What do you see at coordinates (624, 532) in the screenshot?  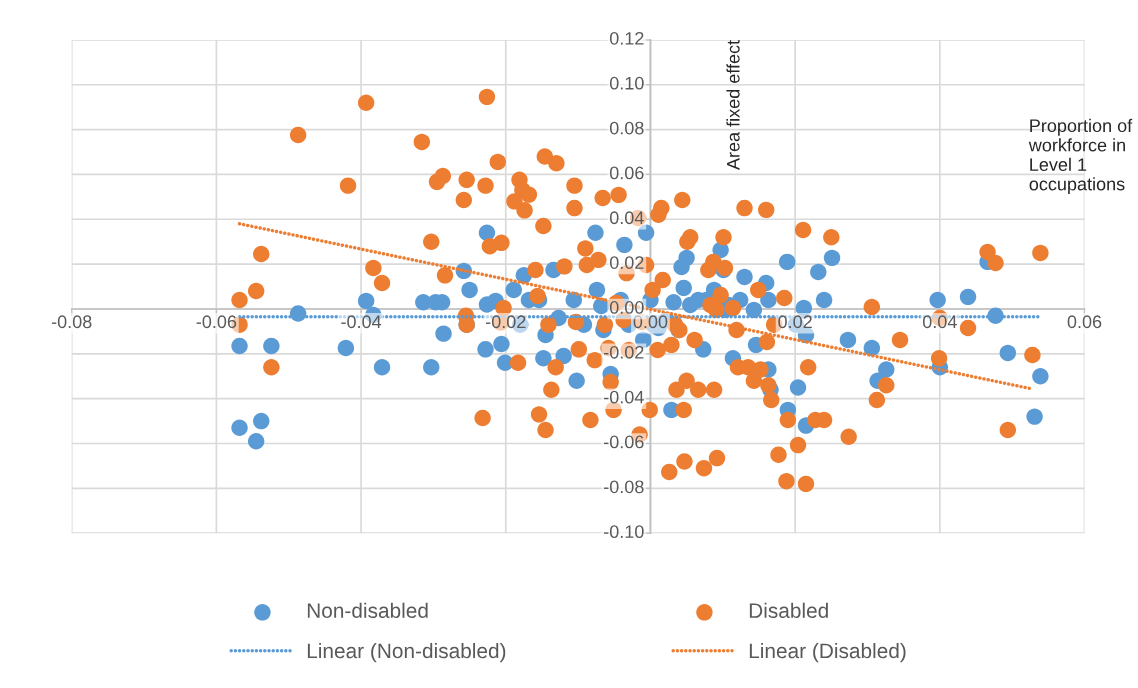 I see `y-tick-label: -0.10` at bounding box center [624, 532].